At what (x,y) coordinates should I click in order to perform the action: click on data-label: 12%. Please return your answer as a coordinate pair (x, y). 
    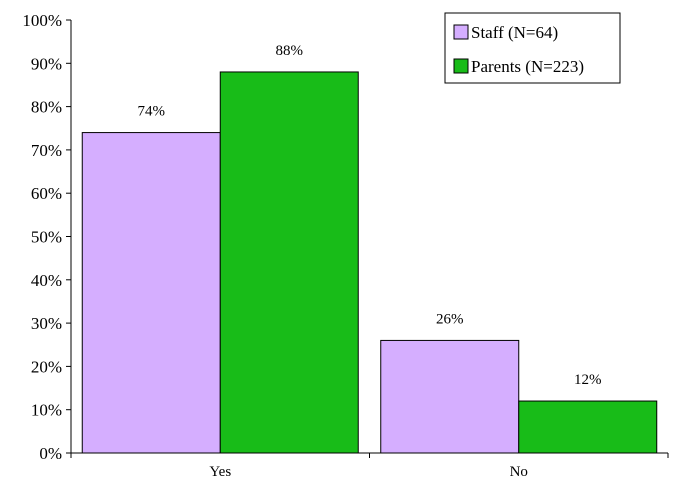
    Looking at the image, I should click on (588, 380).